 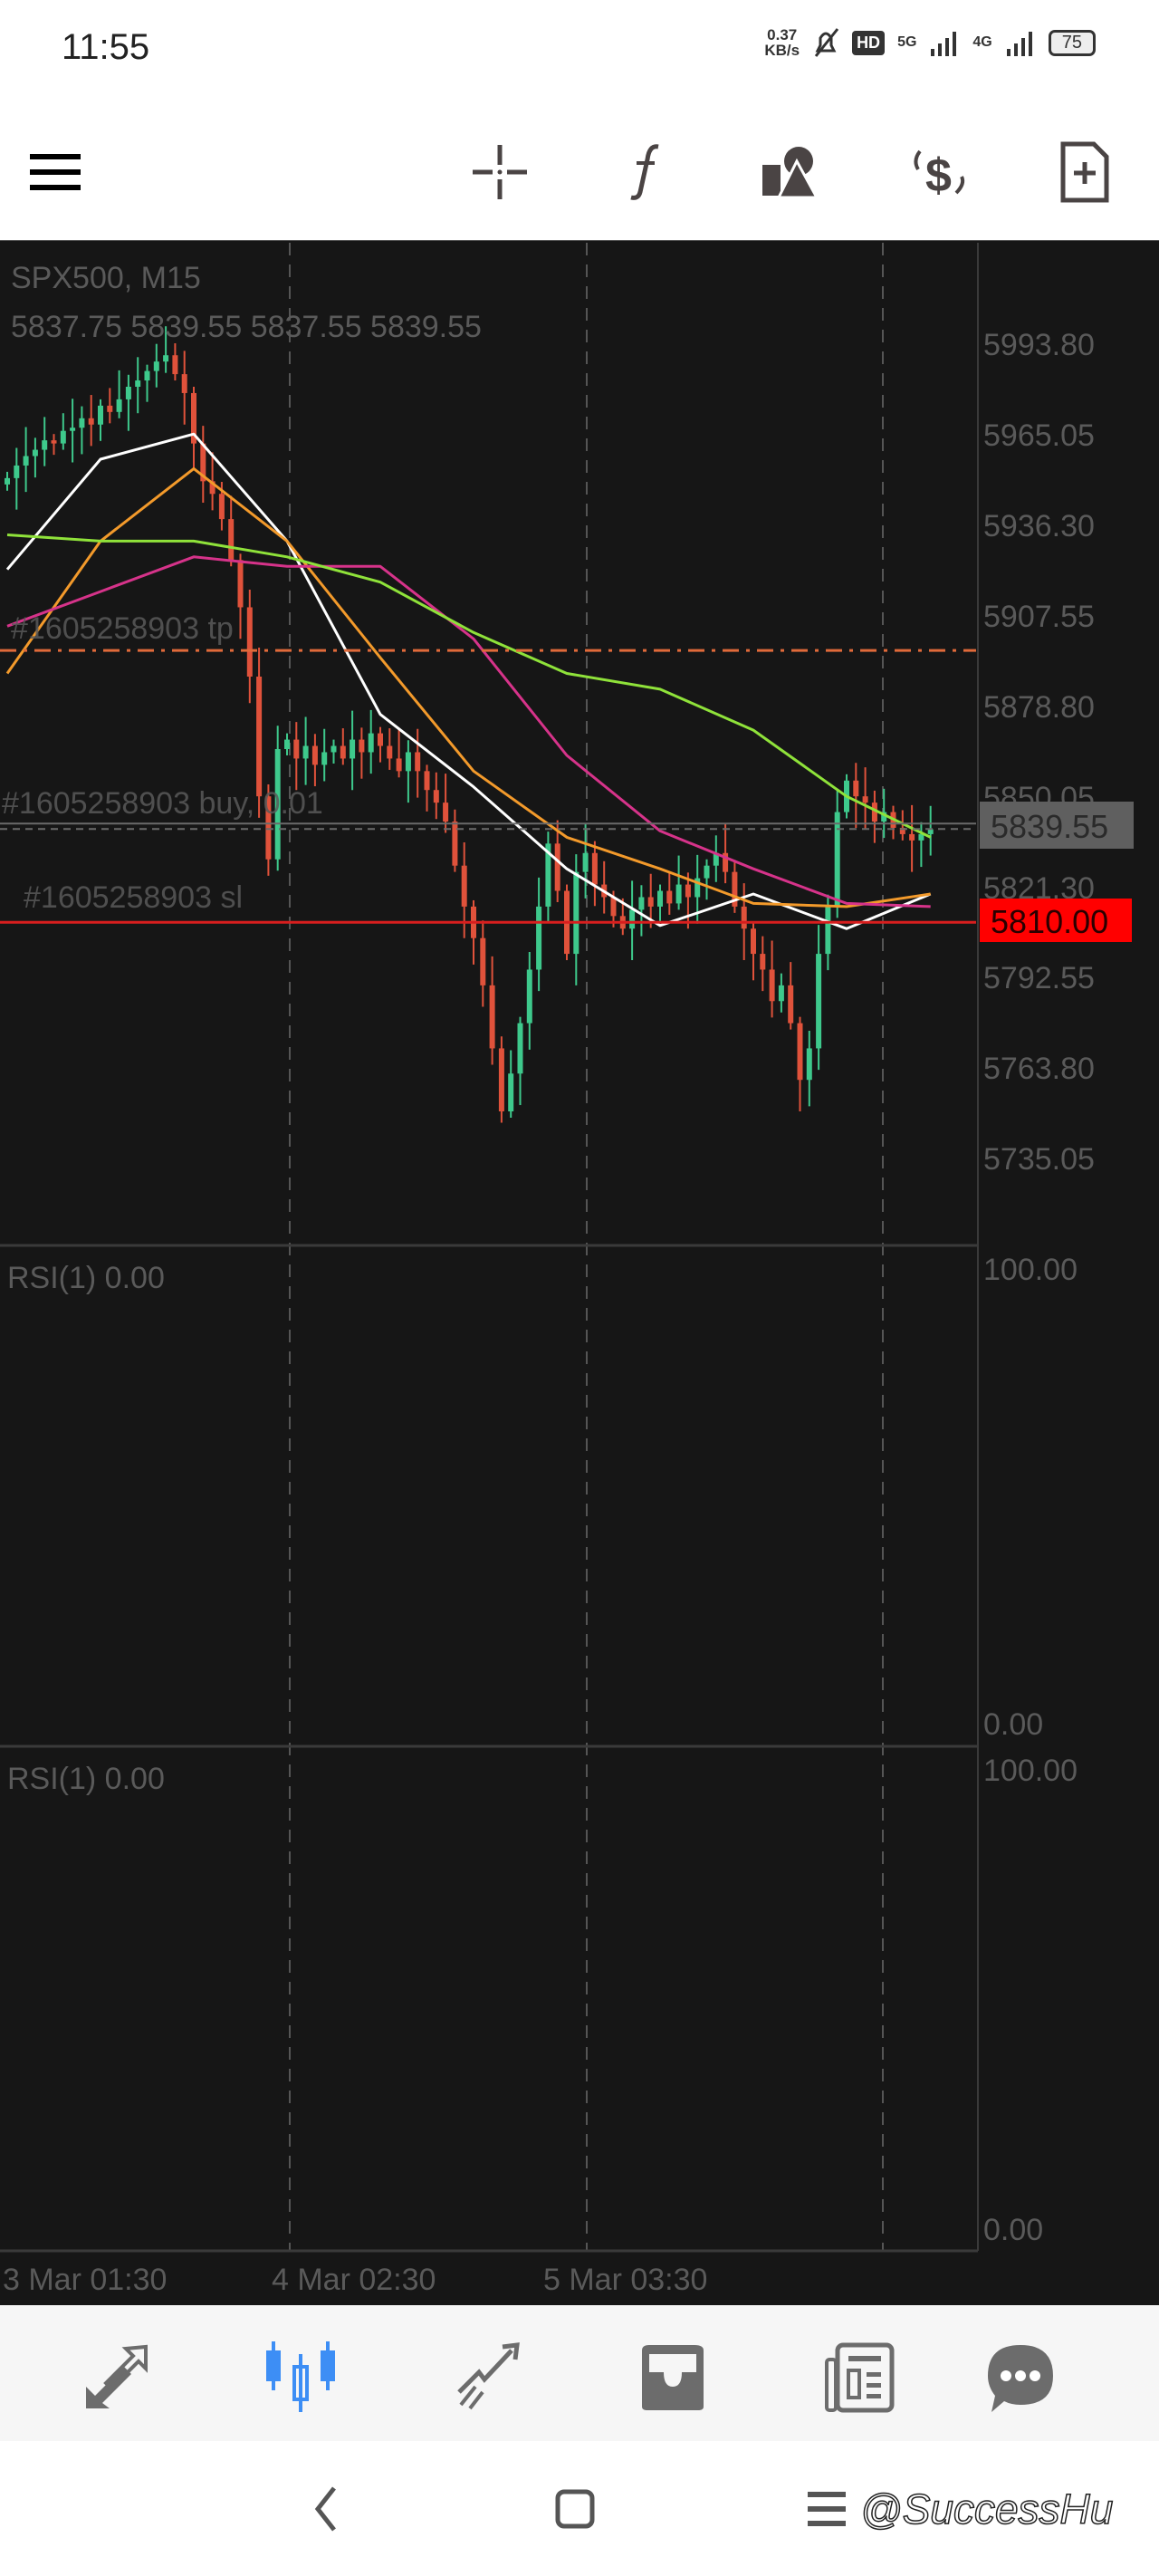 I want to click on net-speed-unit: KB/s, so click(x=782, y=50).